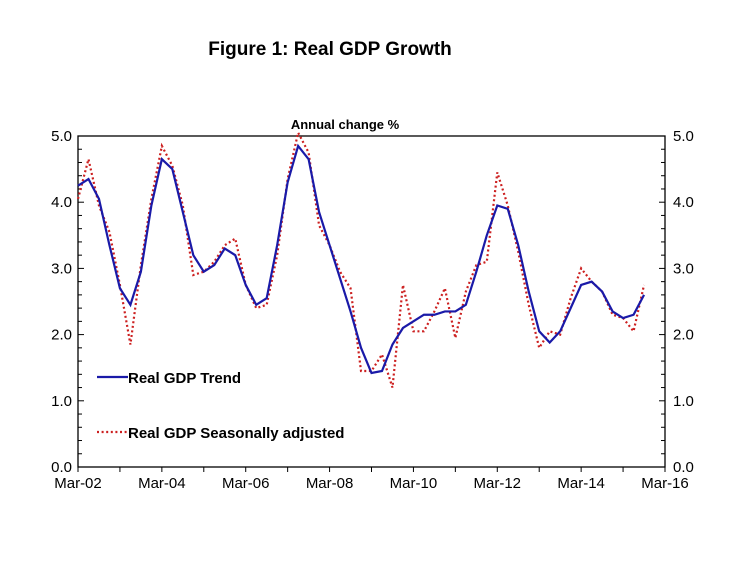 This screenshot has height=566, width=754. I want to click on x-tick-label: Mar-14, so click(581, 483).